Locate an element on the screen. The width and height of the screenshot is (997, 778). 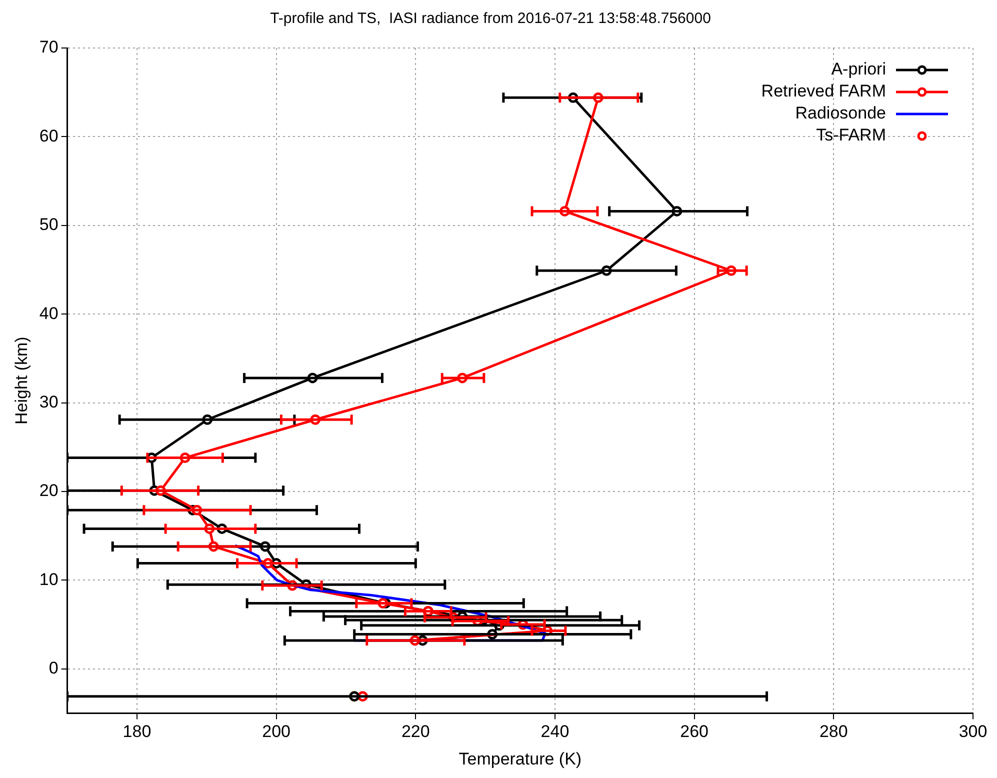
chart-title: T-profile and TS, IASI radiance from 2016-07-21 13:58:48.756000 is located at coordinates (490, 19).